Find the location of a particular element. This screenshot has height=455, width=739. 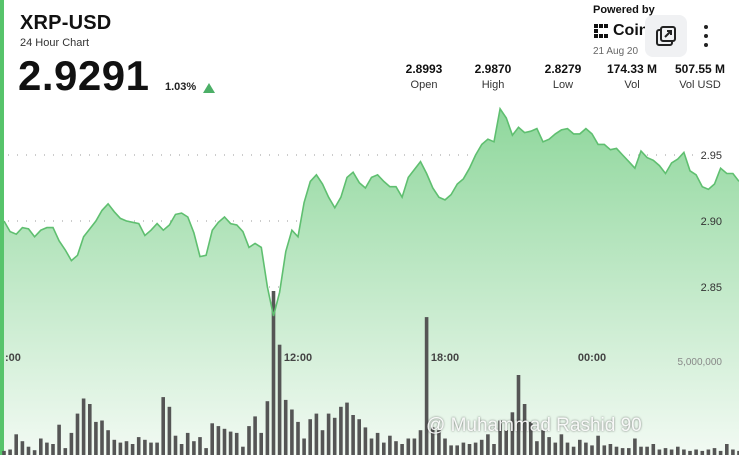

stat-open: 2.8993 Open is located at coordinates (424, 76).